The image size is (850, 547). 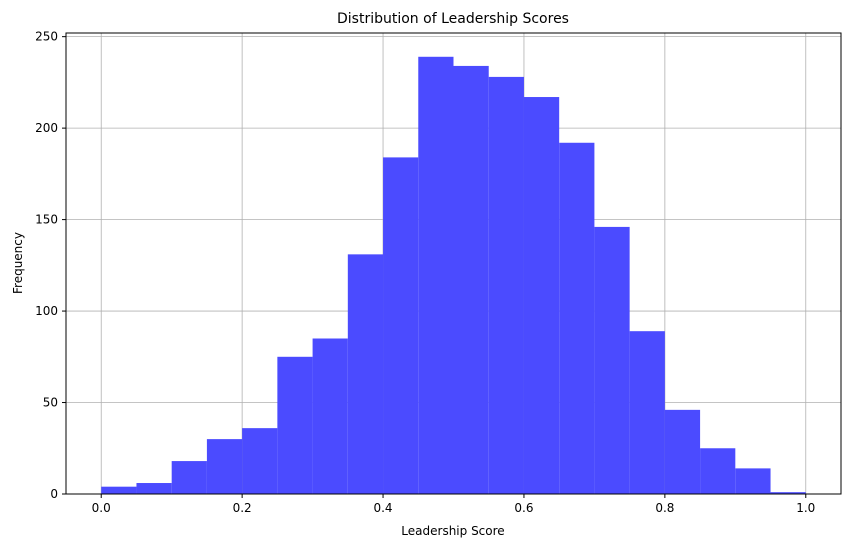 What do you see at coordinates (18, 263) in the screenshot?
I see `y-axis-label: Frequency` at bounding box center [18, 263].